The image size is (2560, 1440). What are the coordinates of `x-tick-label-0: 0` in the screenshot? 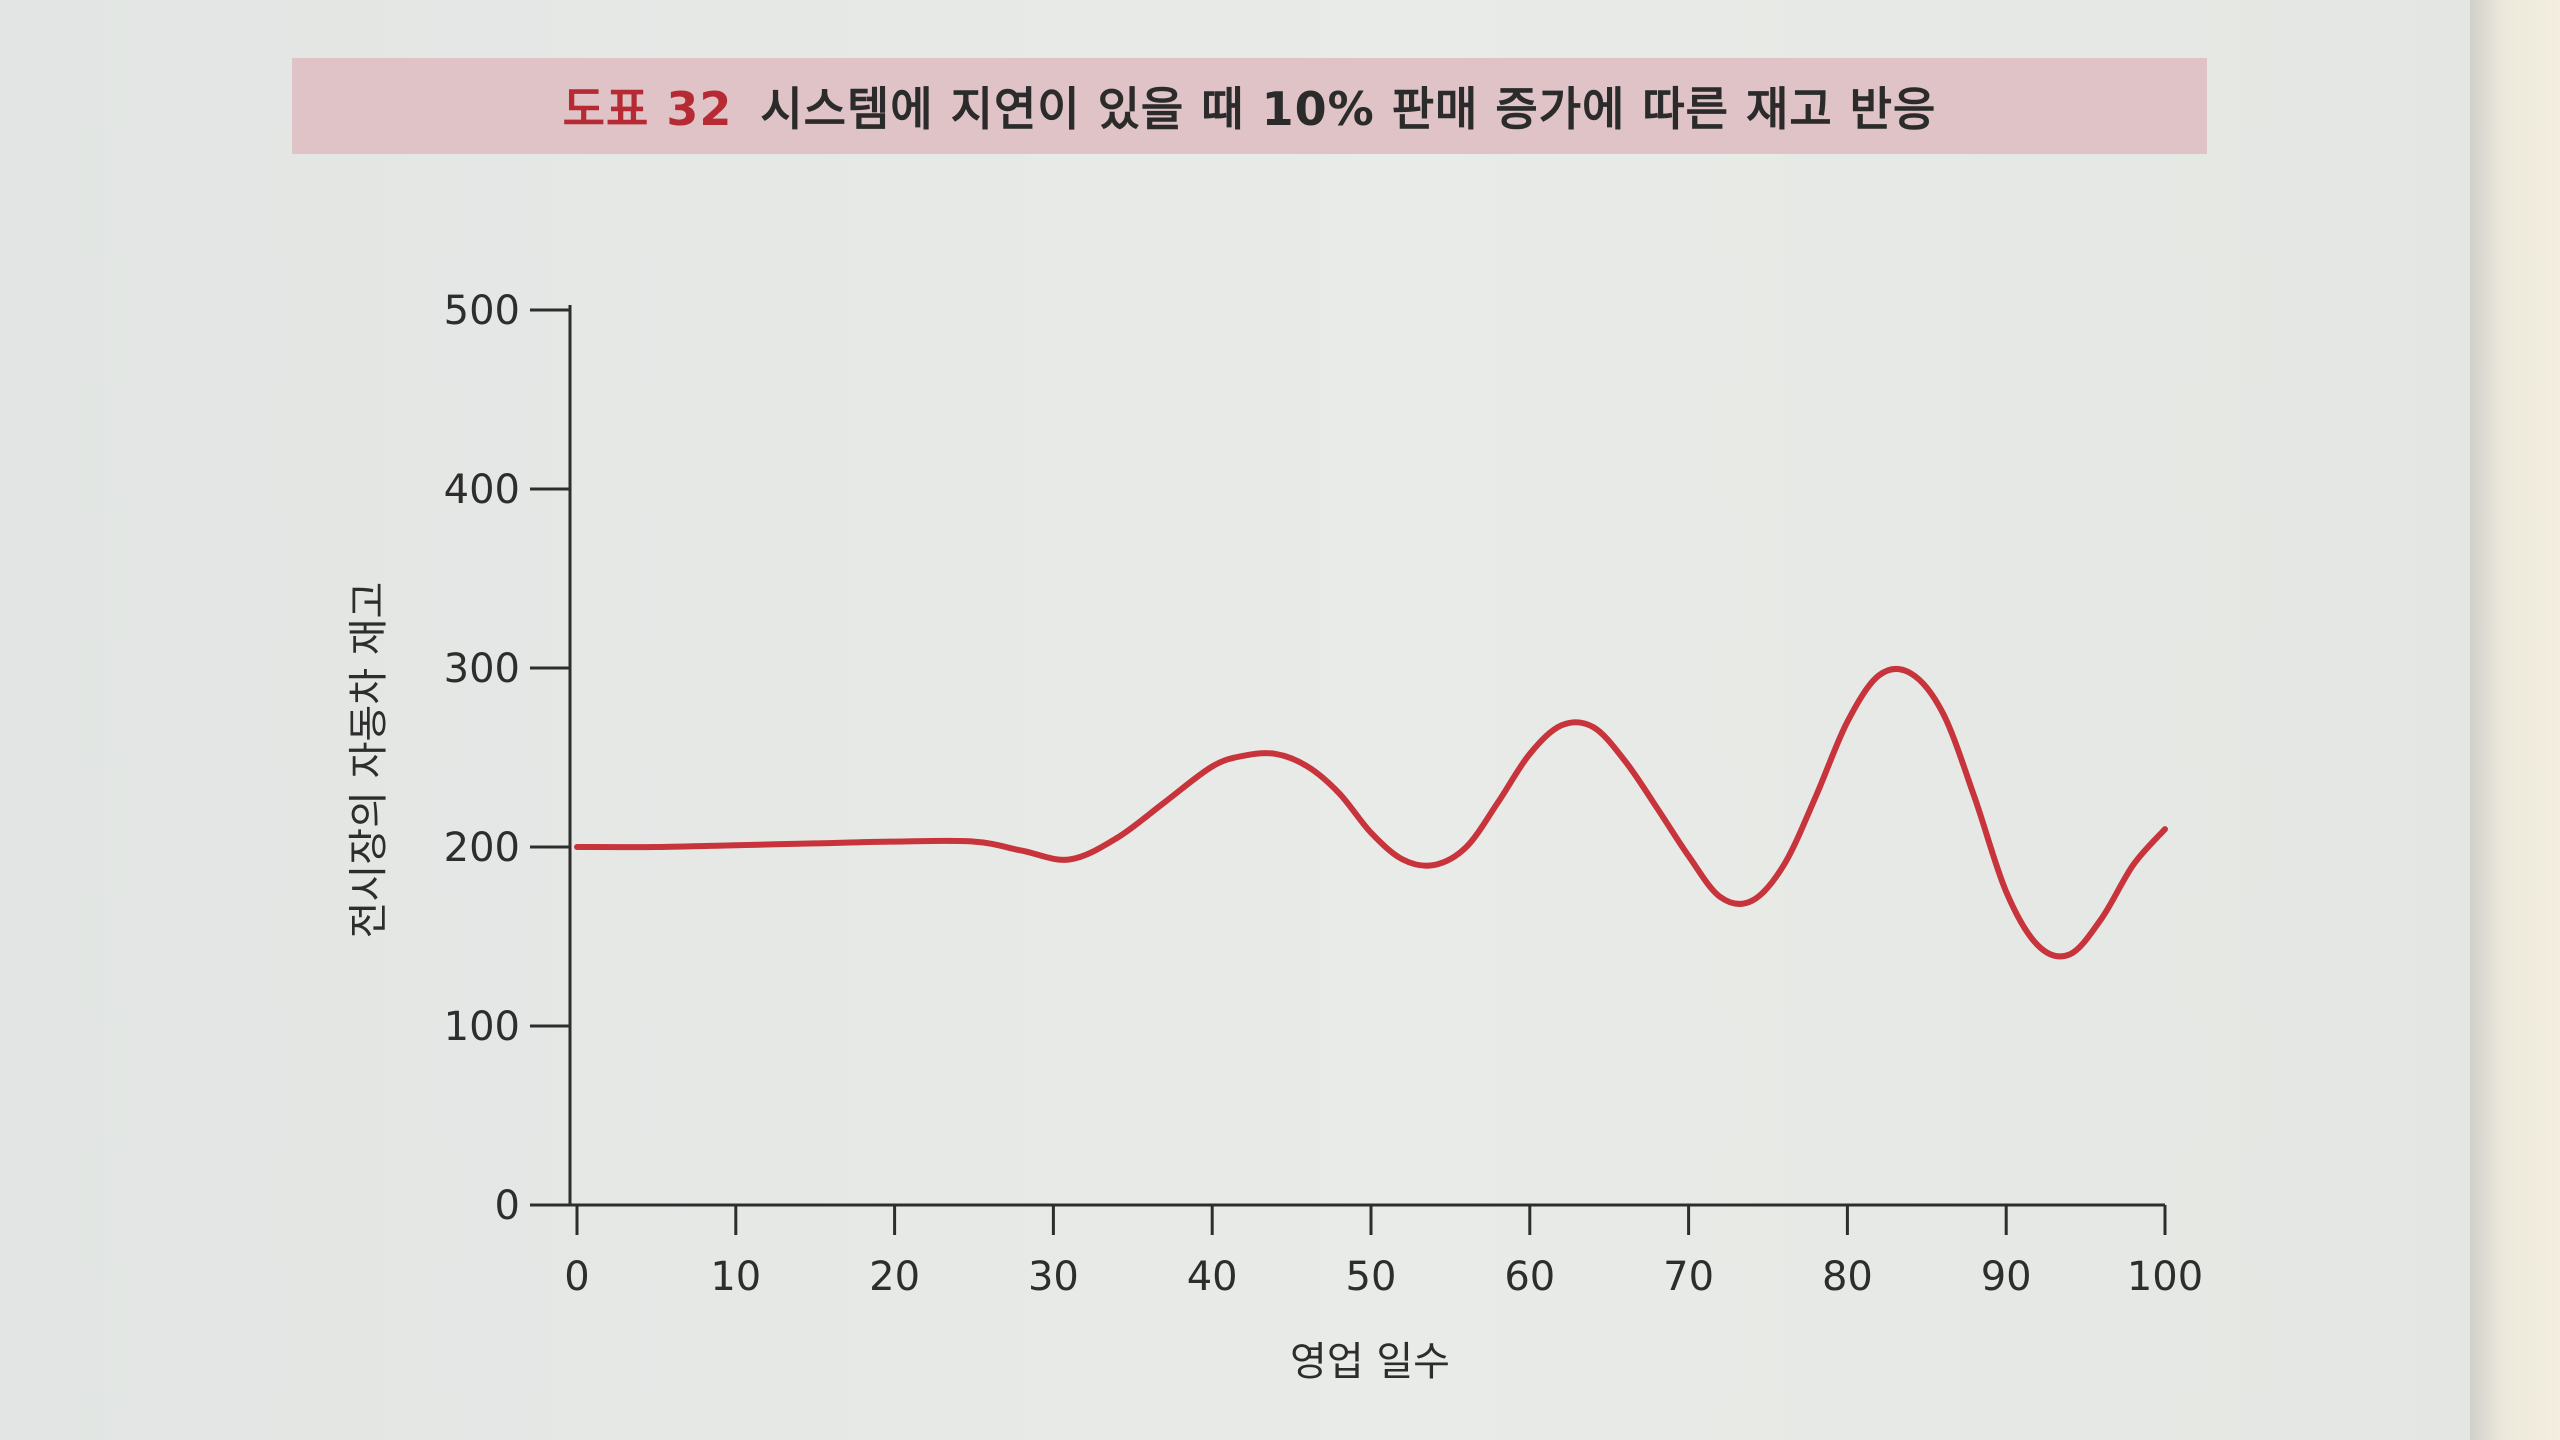 It's located at (576, 1277).